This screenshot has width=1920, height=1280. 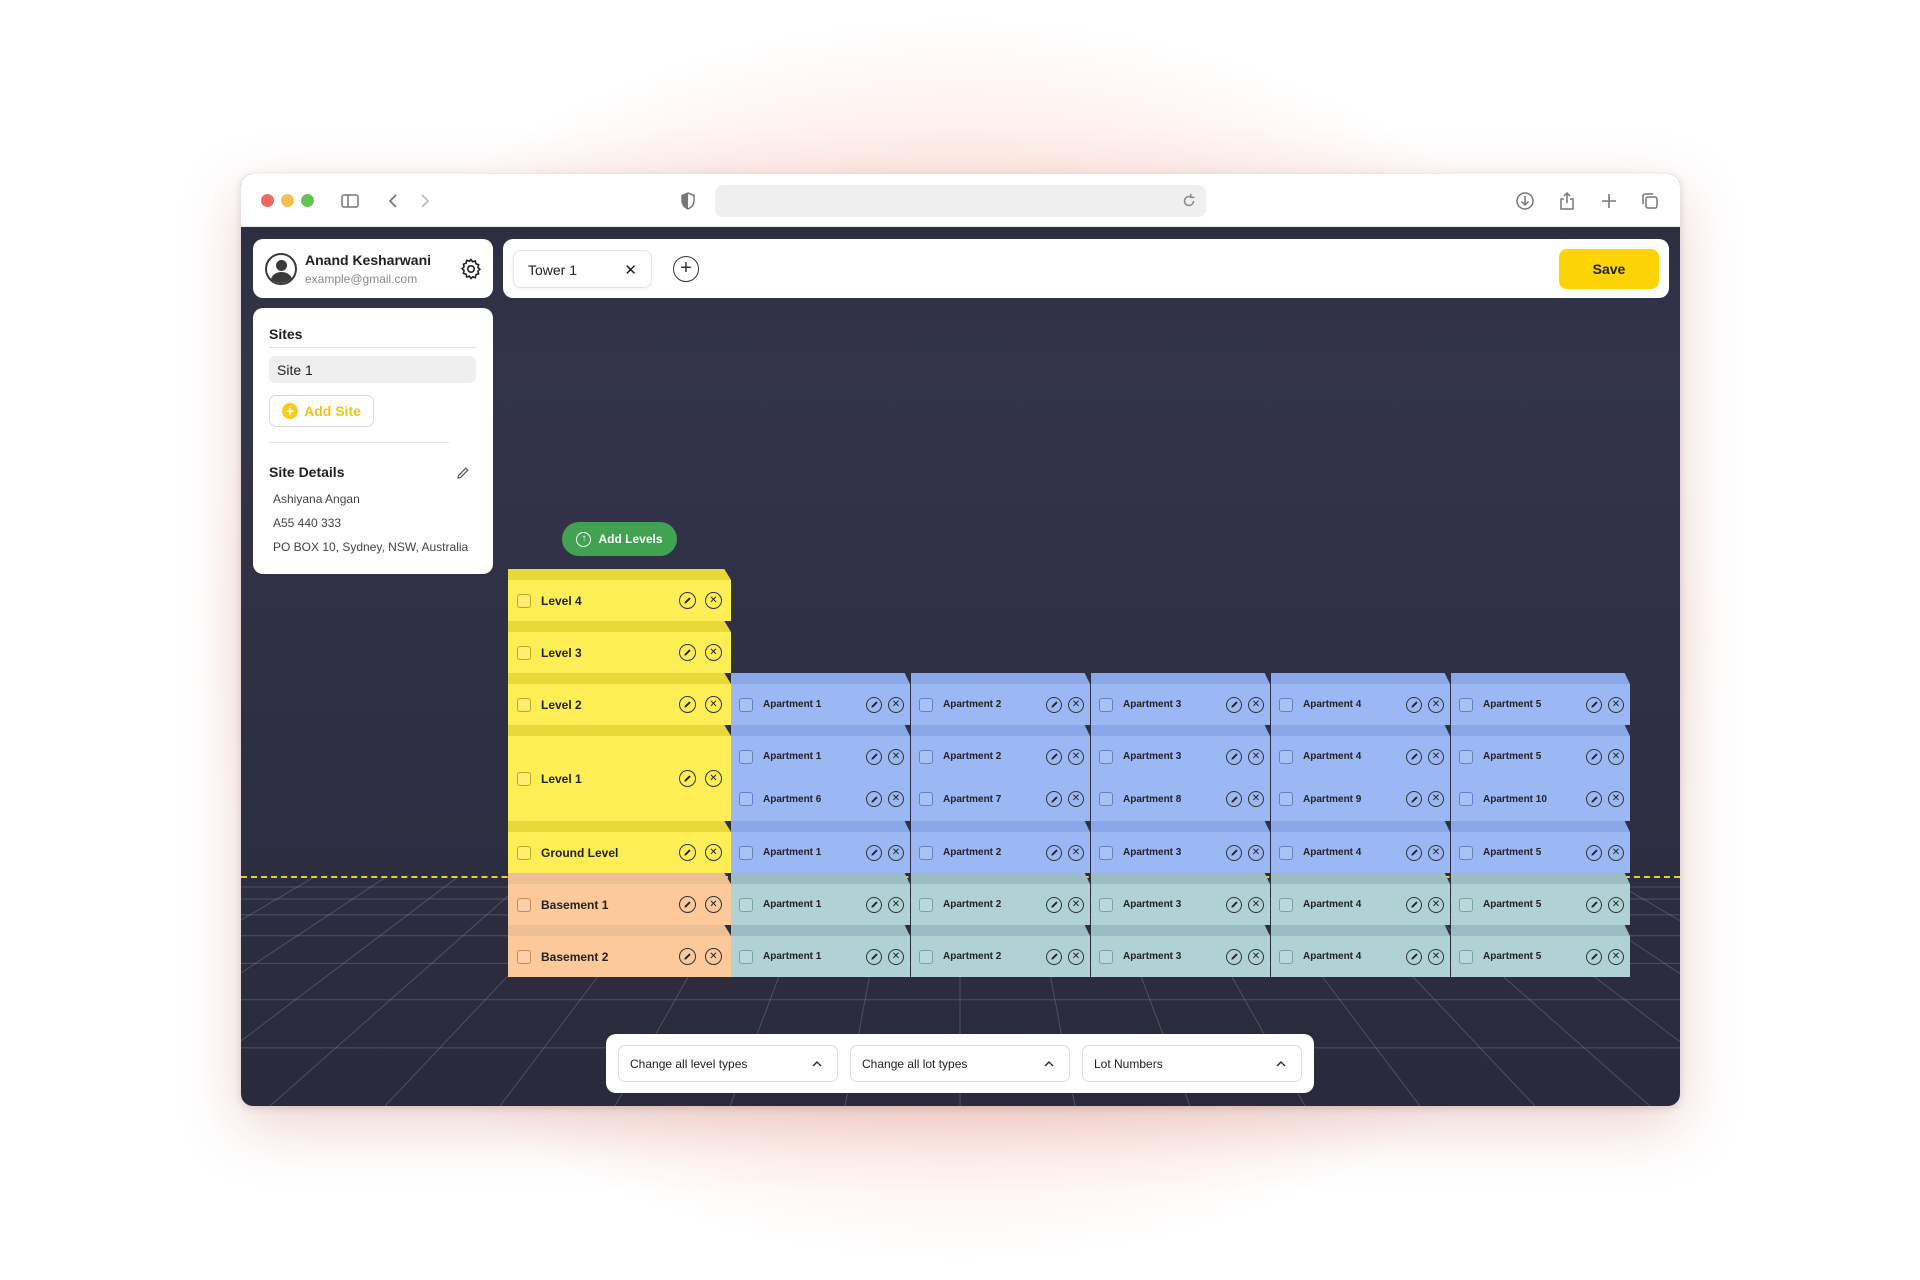 I want to click on add-tab-button: +, so click(x=686, y=269).